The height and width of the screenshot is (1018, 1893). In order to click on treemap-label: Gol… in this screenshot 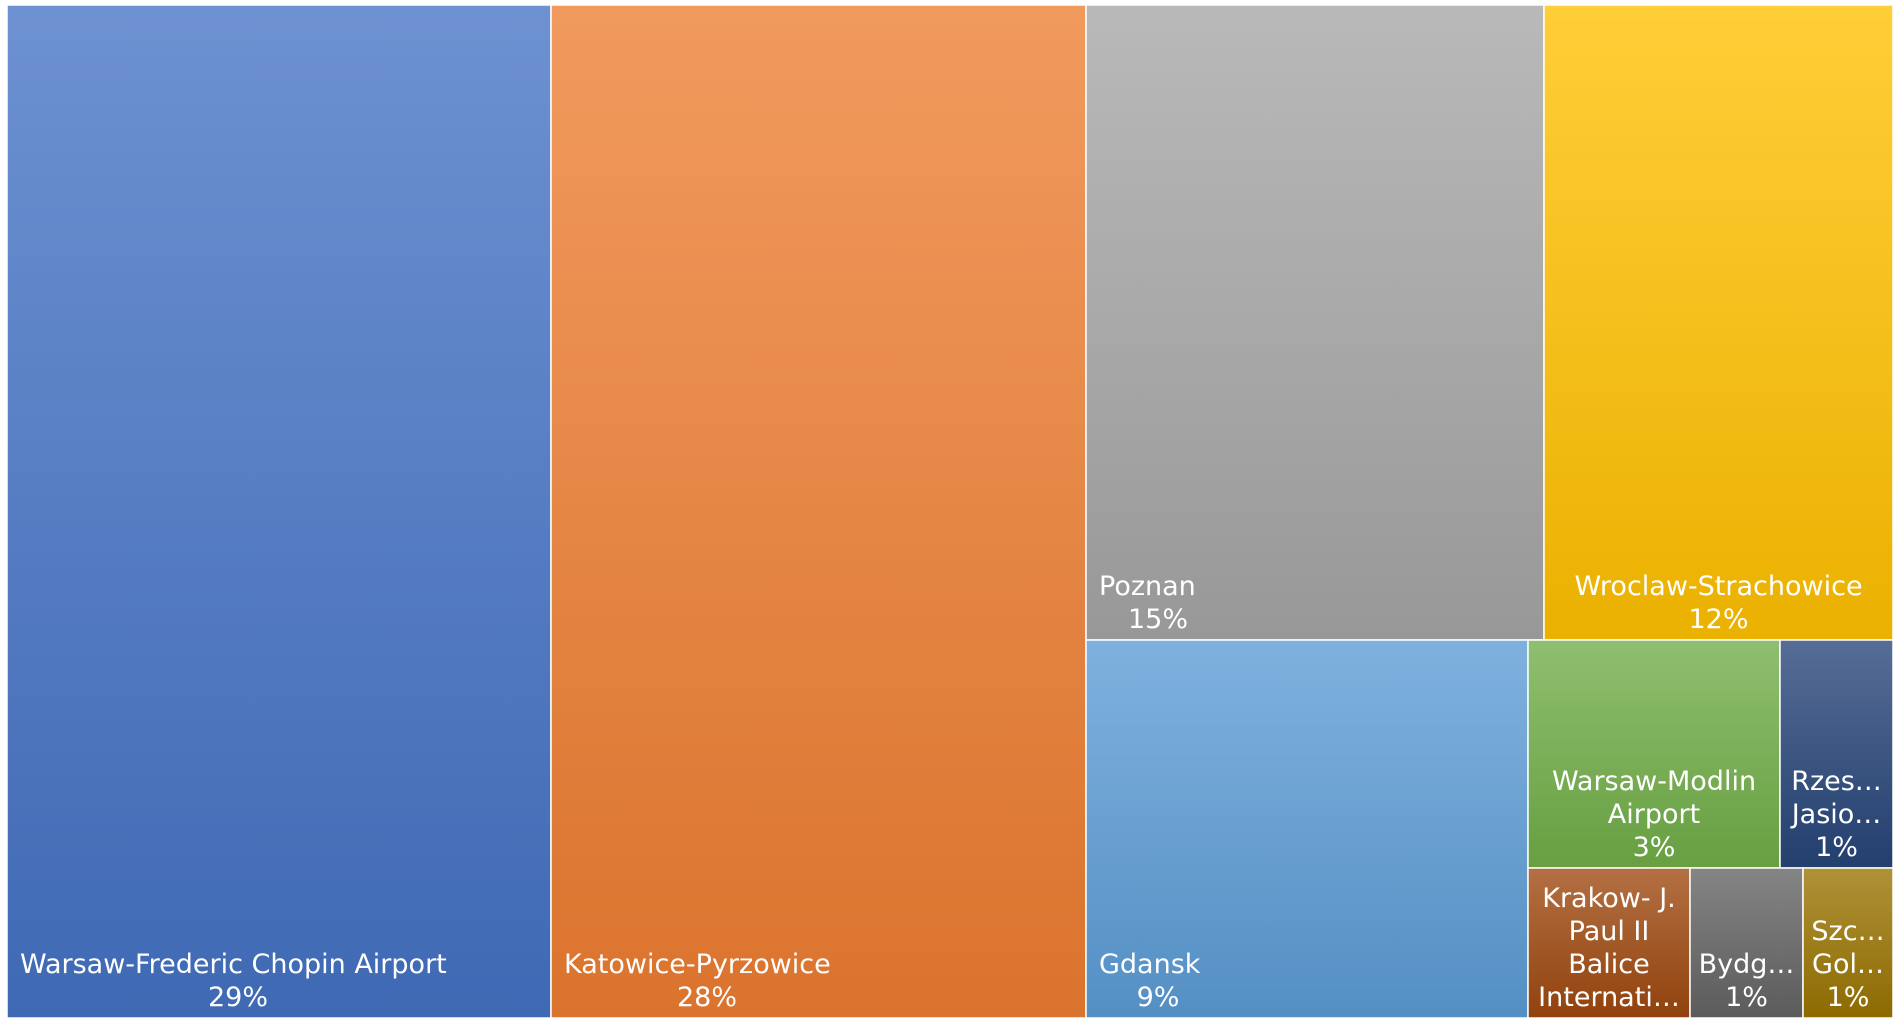, I will do `click(1848, 964)`.